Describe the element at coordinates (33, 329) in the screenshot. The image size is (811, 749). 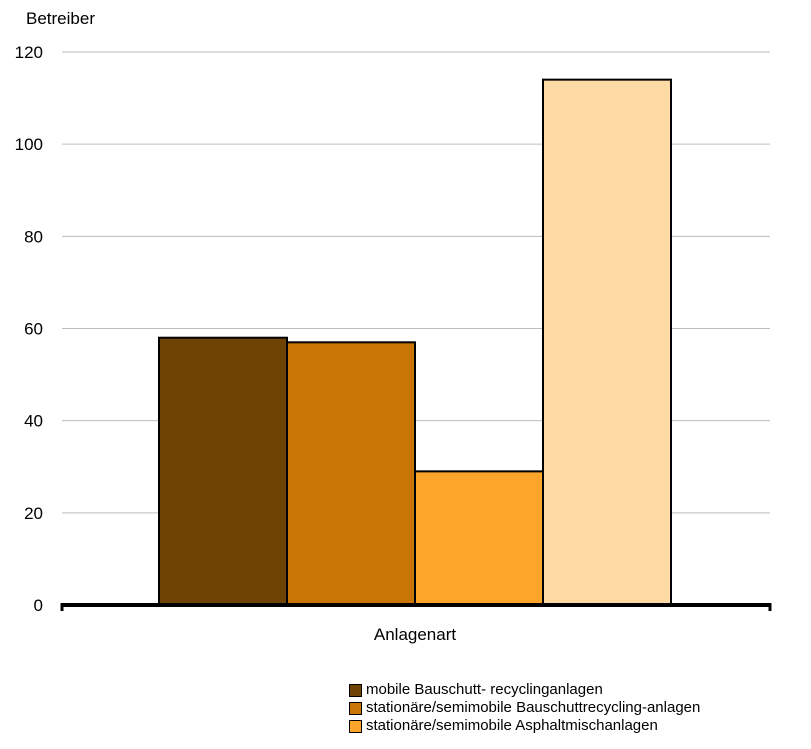
I see `y-tick-label: 60` at that location.